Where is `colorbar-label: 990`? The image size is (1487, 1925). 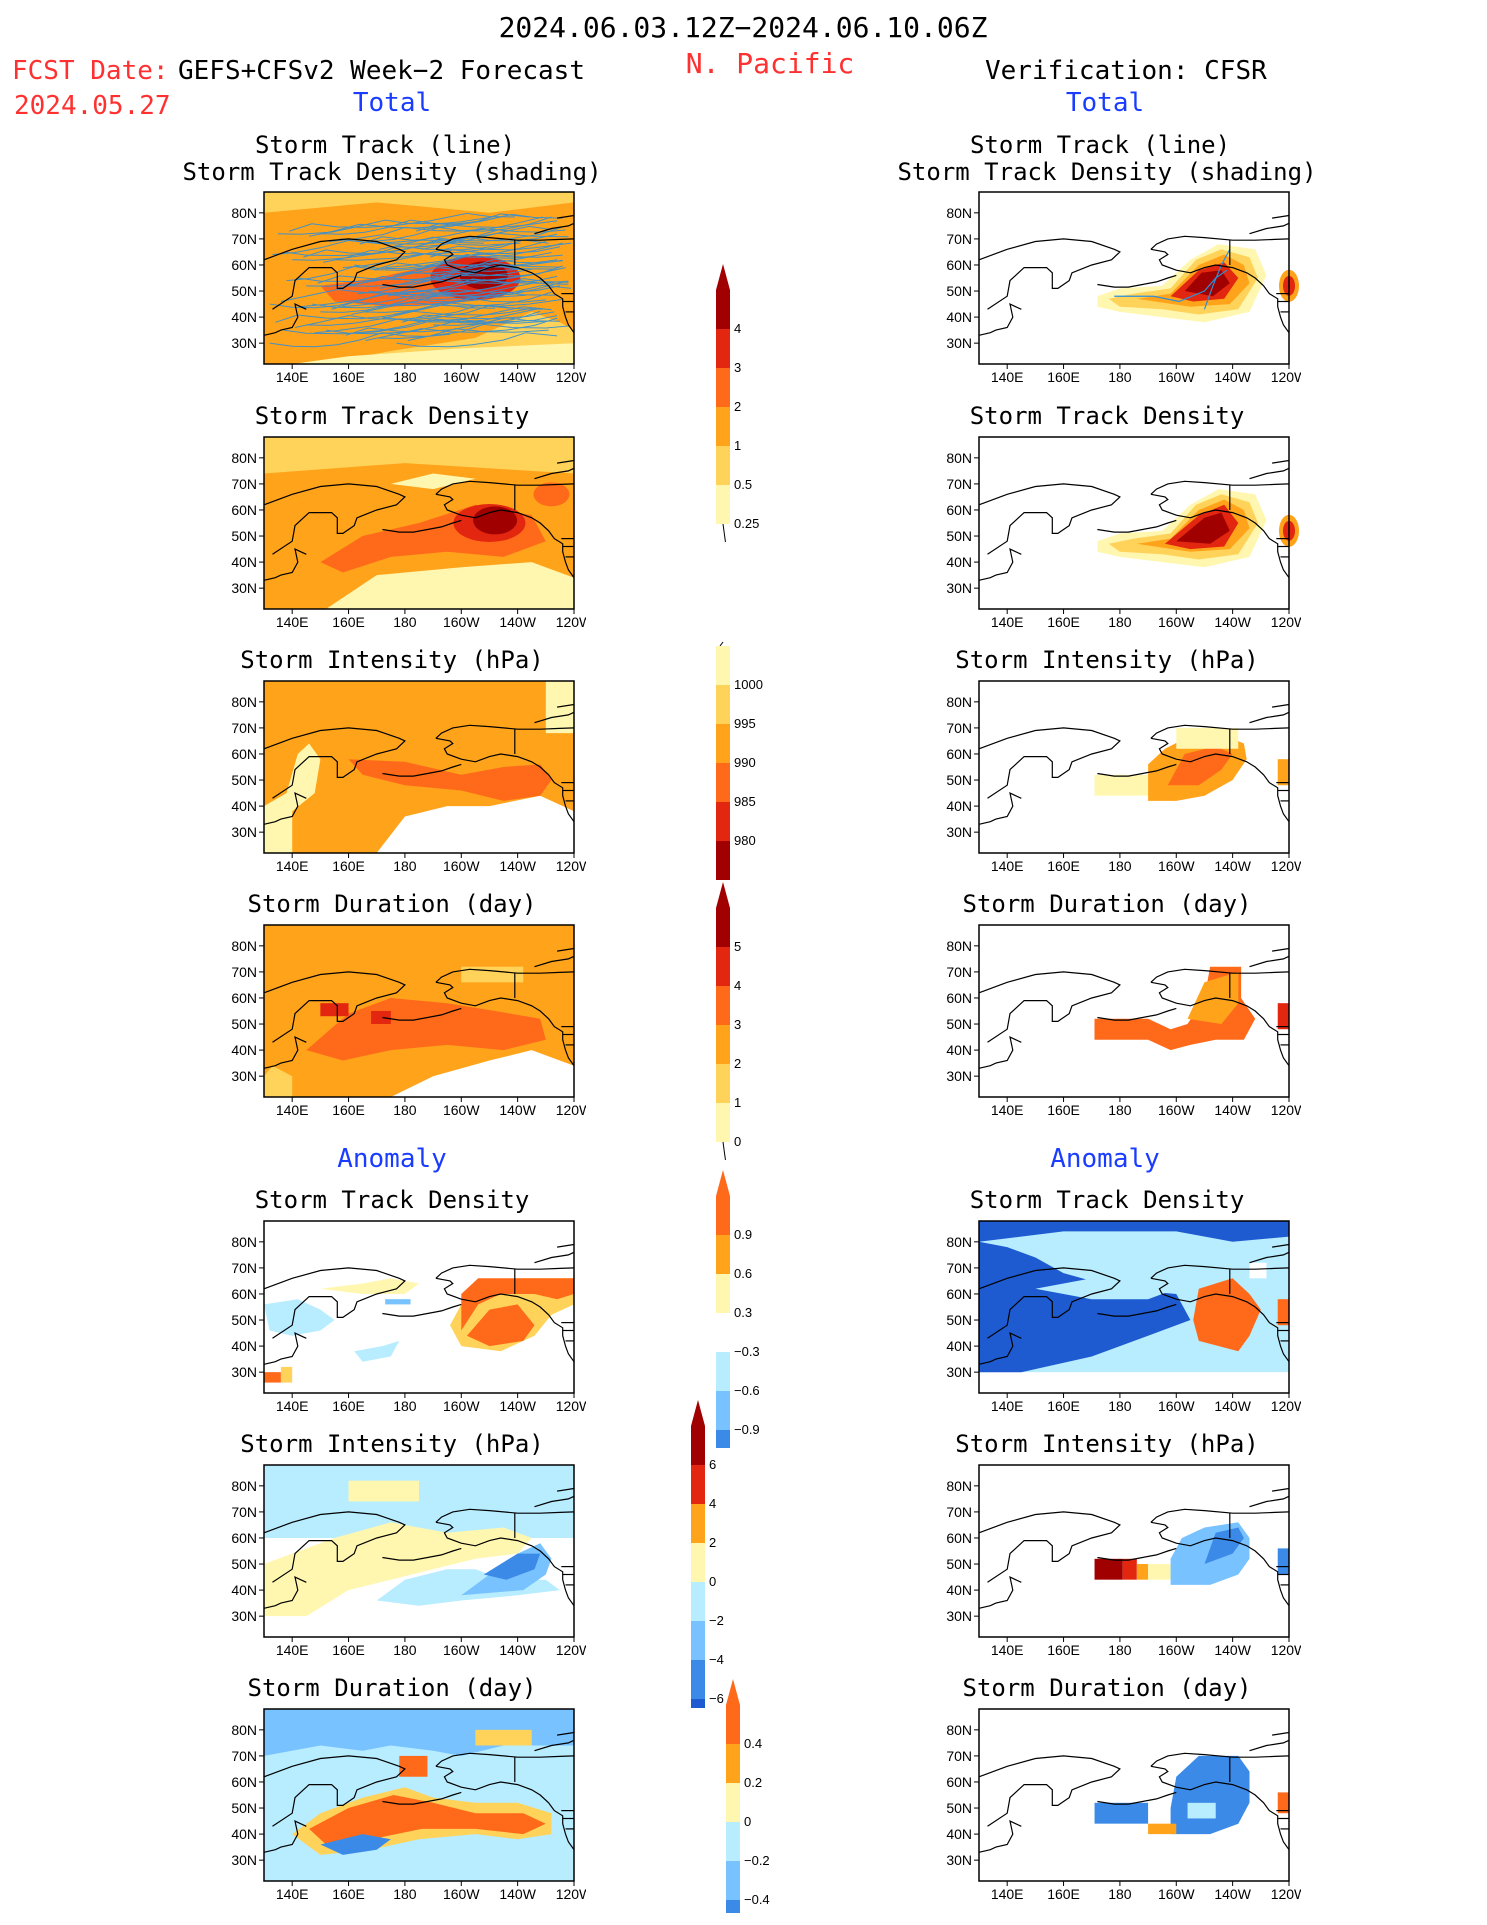
colorbar-label: 990 is located at coordinates (745, 762).